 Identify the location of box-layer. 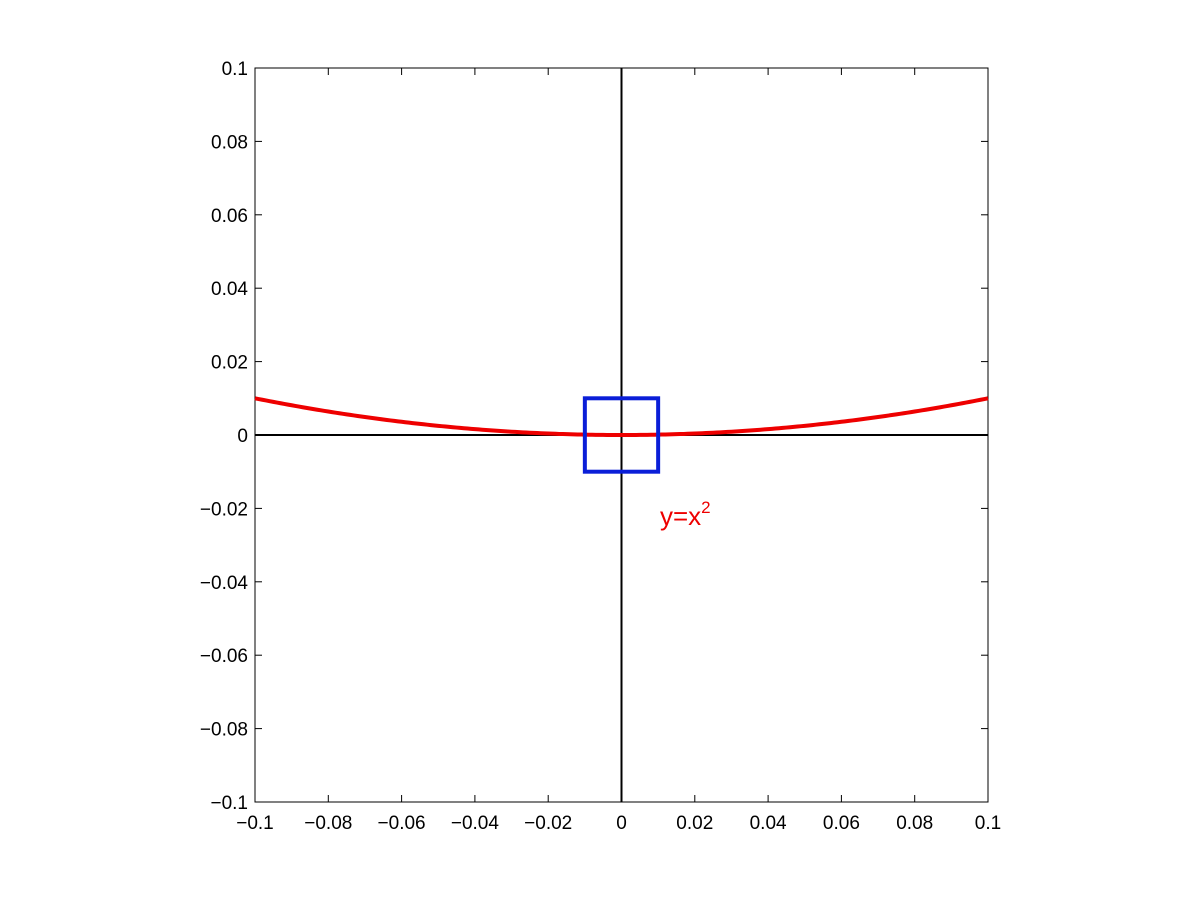
(621, 435).